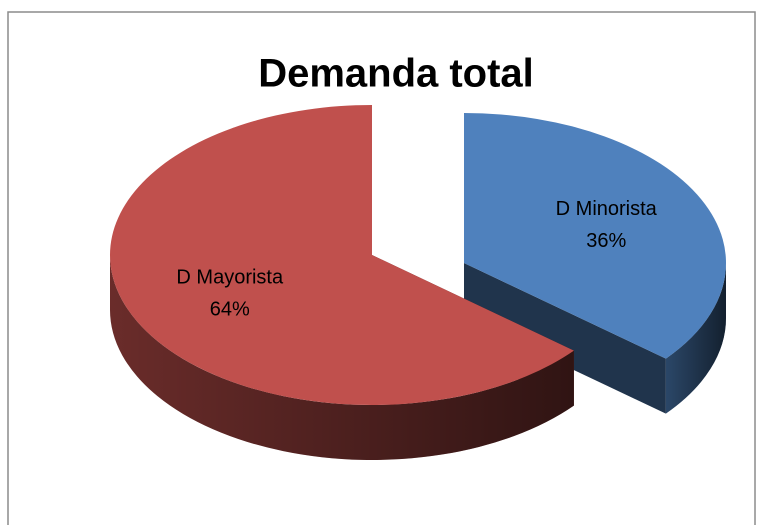 The width and height of the screenshot is (769, 525). Describe the element at coordinates (396, 74) in the screenshot. I see `chart-title: Demanda total` at that location.